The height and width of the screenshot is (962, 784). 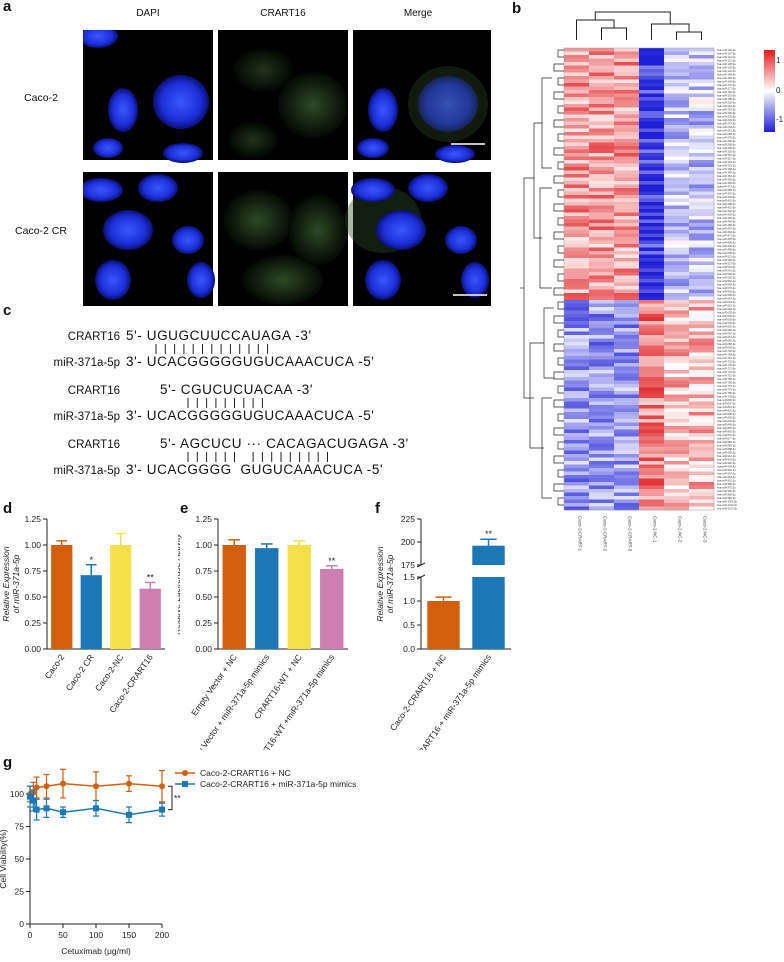 I want to click on row-label: hsa-miR-135-5p, so click(x=726, y=68).